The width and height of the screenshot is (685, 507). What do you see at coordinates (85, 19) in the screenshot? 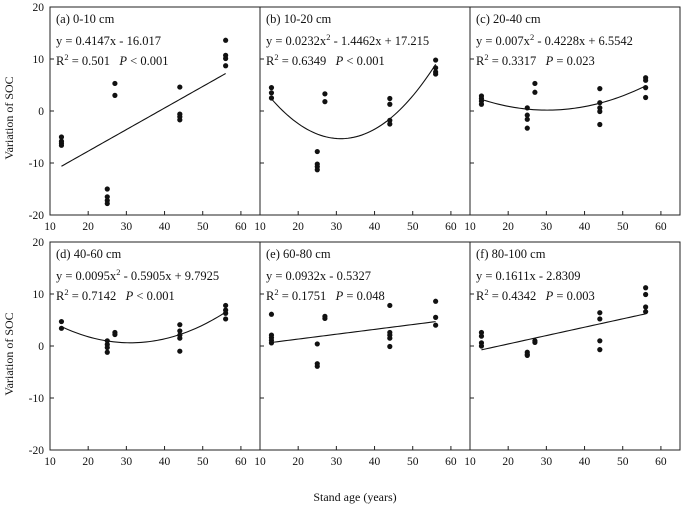
I see `panel-title: (a) 0-10 cm` at bounding box center [85, 19].